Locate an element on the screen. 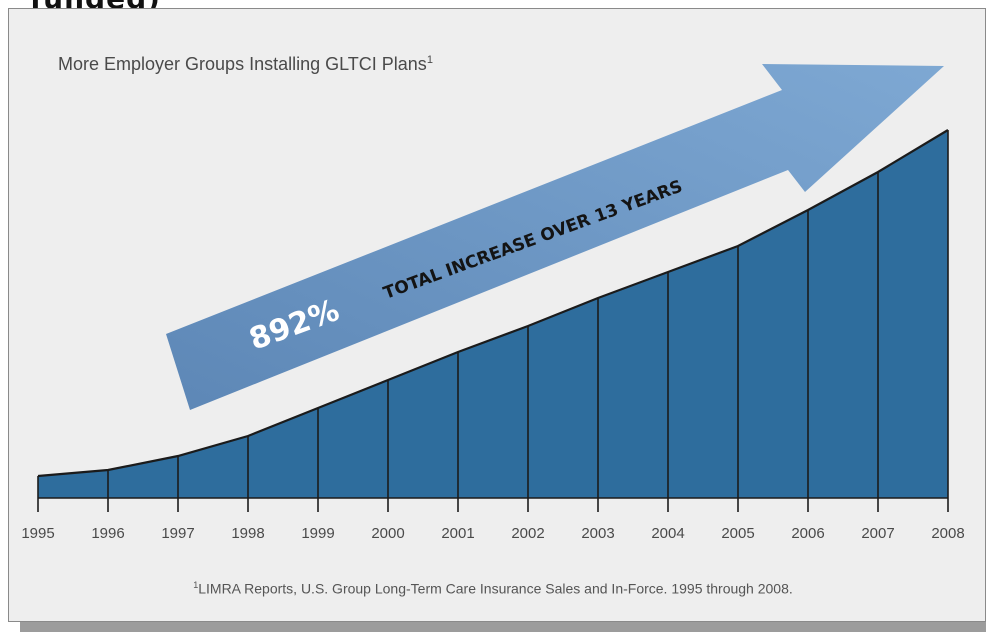 Image resolution: width=986 pixels, height=632 pixels. x-tick-label: 2002 is located at coordinates (527, 533).